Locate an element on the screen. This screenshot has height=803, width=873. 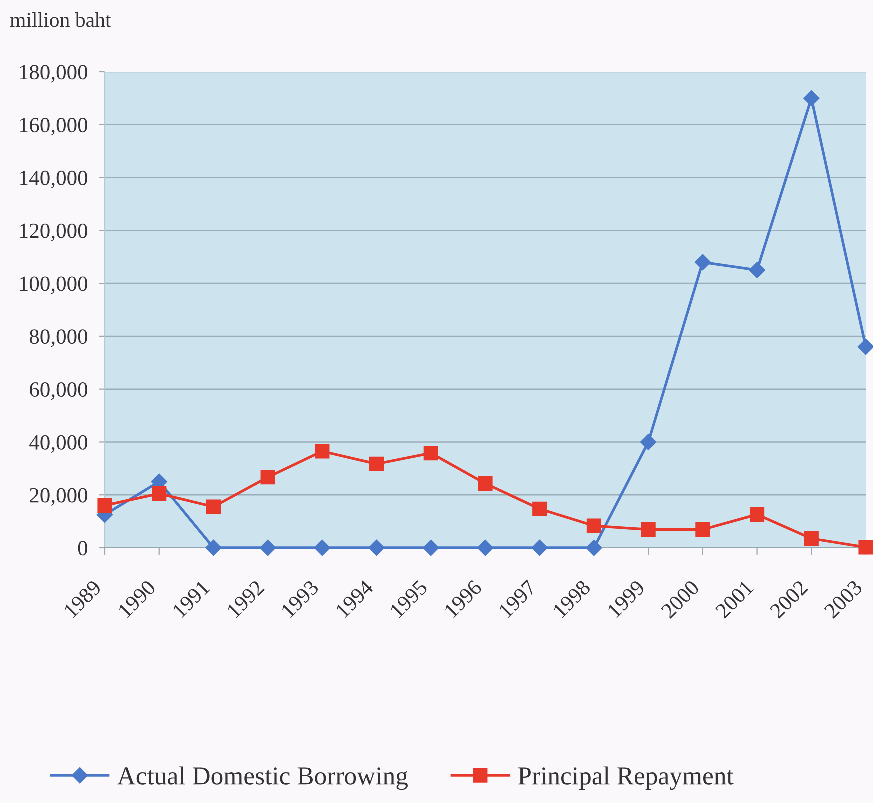
y-tick-label: 20,000 is located at coordinates (59, 497).